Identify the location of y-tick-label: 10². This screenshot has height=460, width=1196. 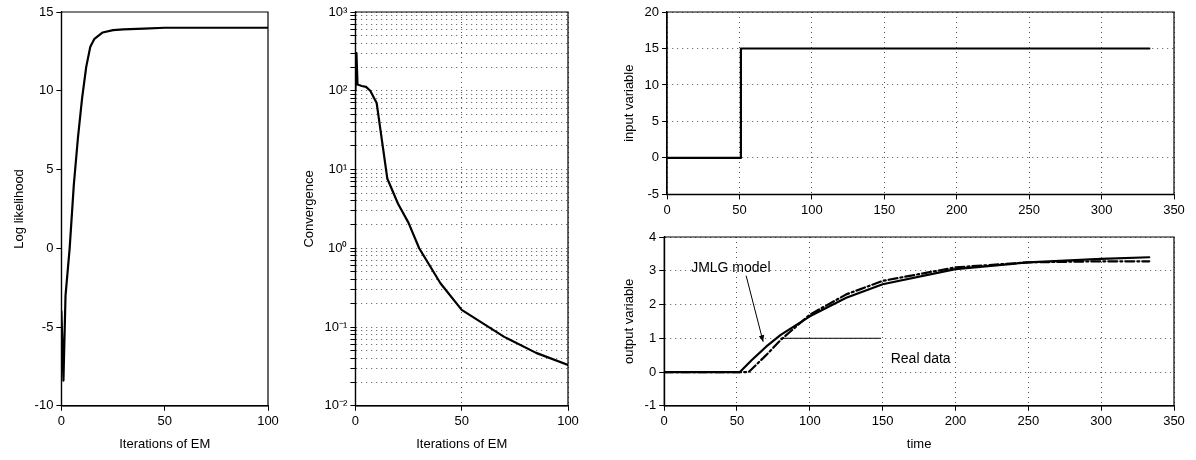
(338, 90).